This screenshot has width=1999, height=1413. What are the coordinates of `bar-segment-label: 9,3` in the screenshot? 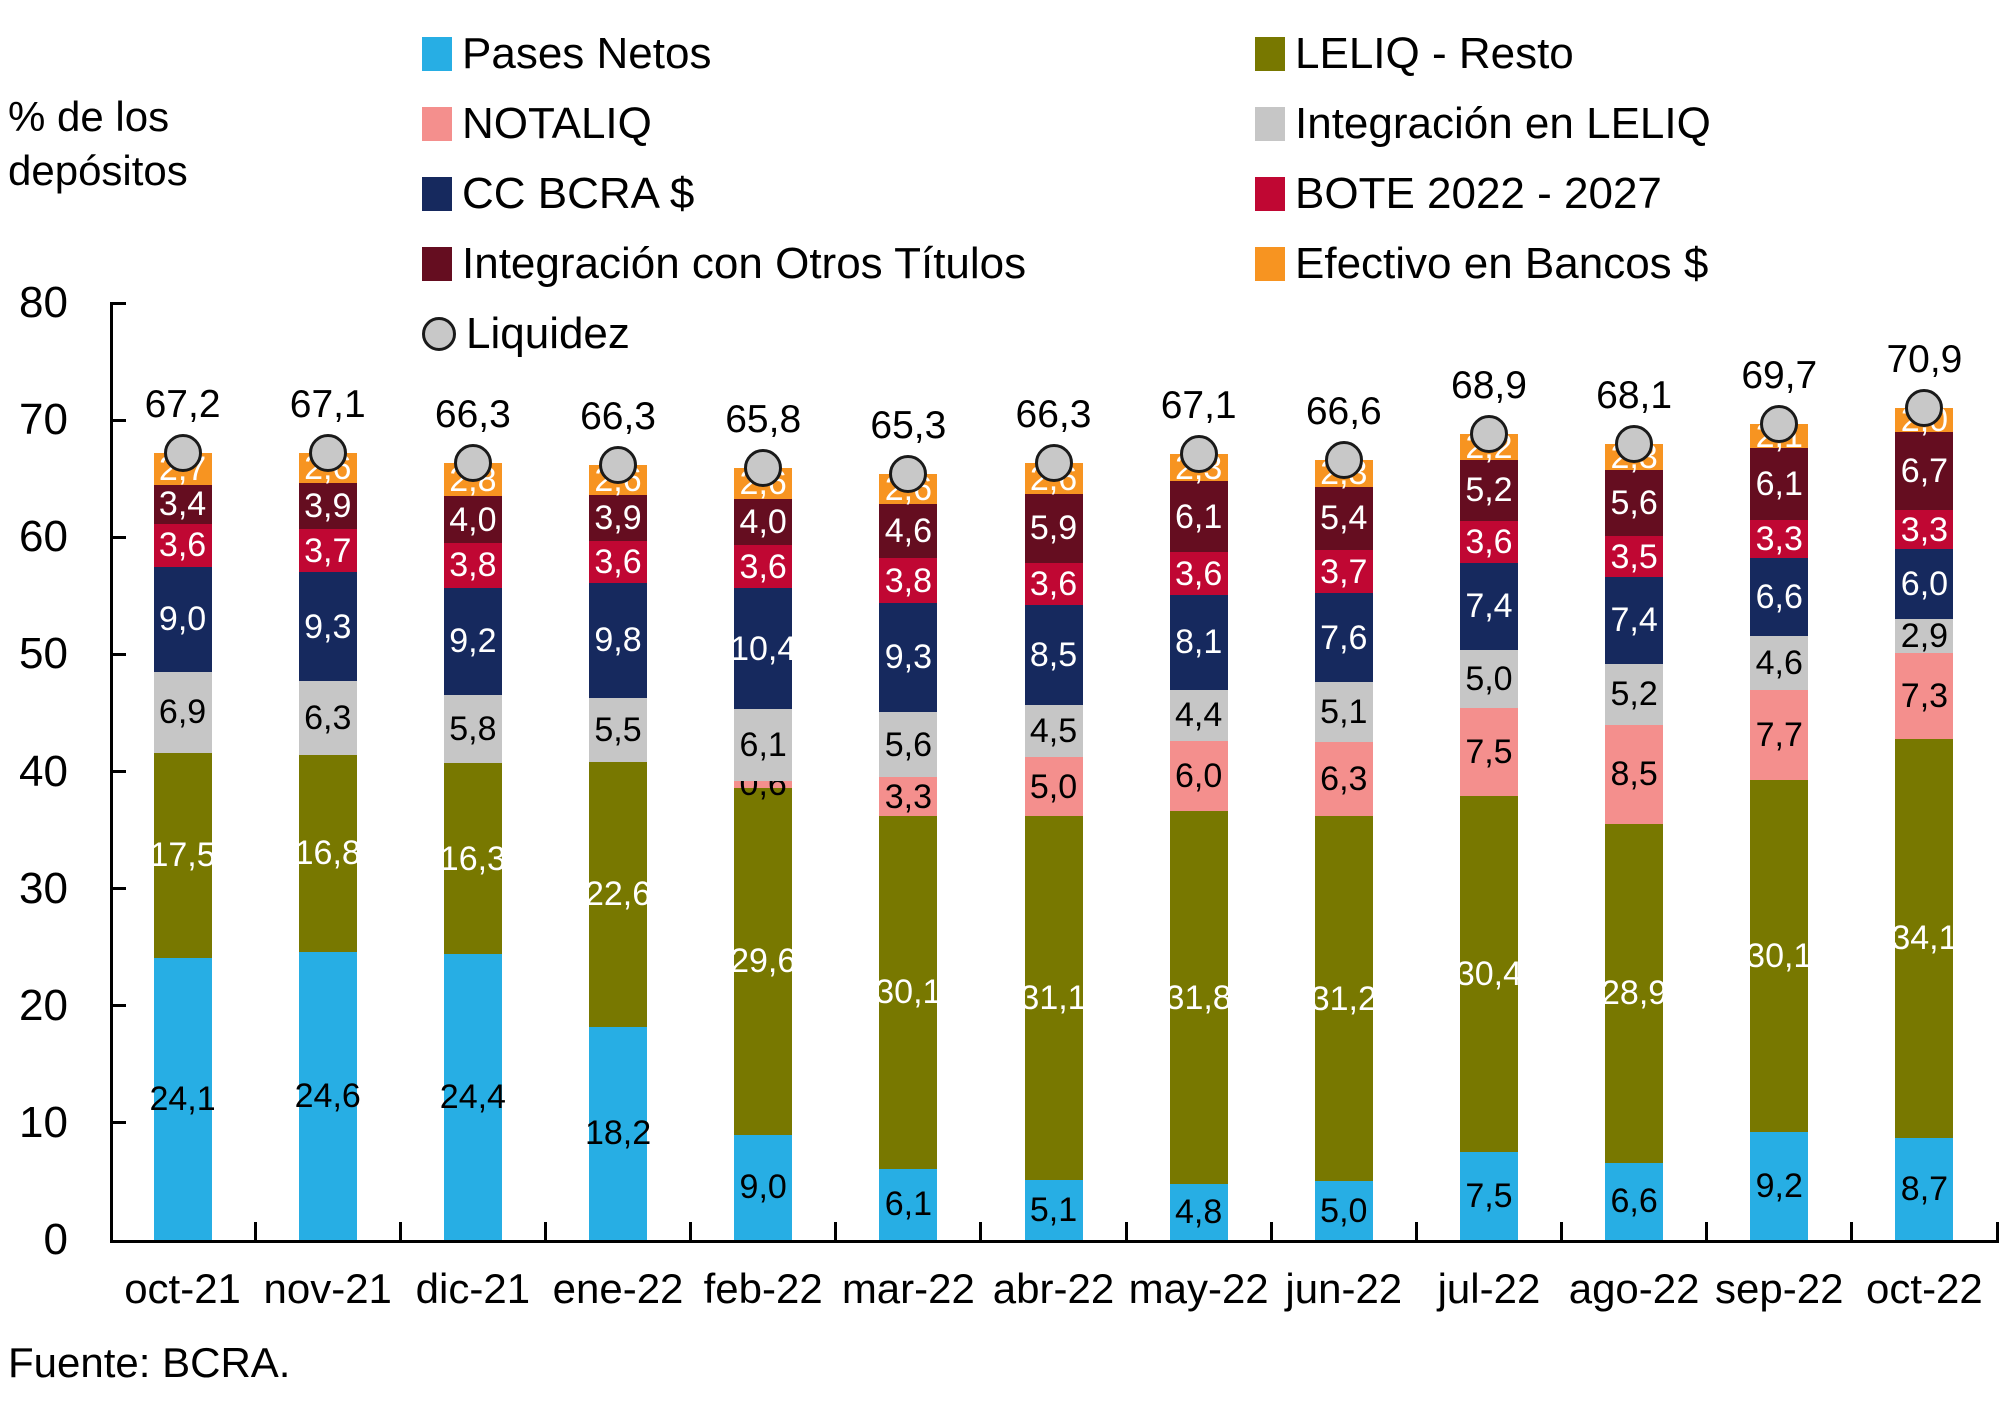 It's located at (328, 626).